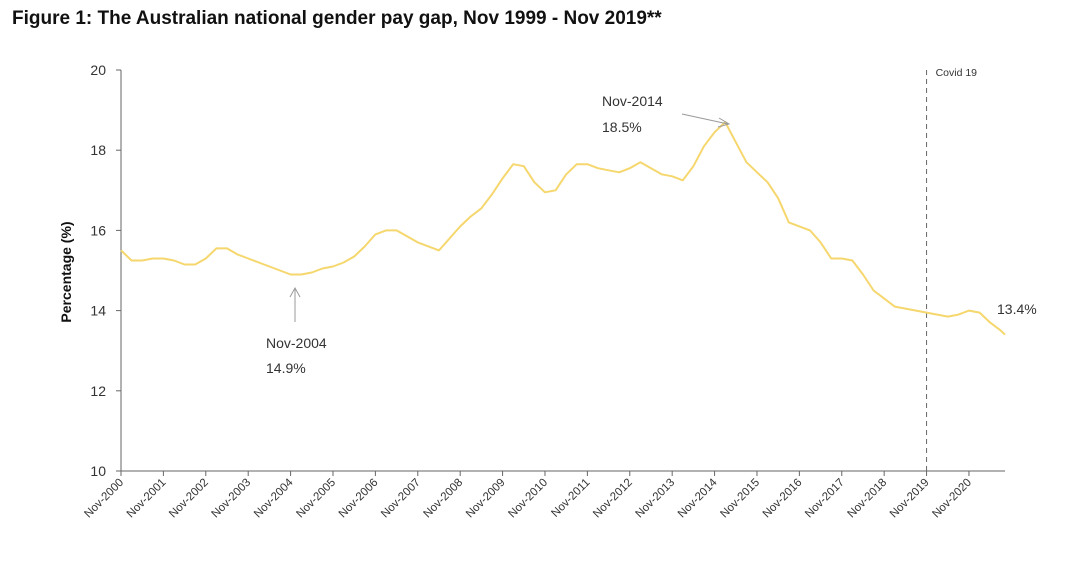 The image size is (1080, 566). What do you see at coordinates (740, 499) in the screenshot?
I see `x-tick-label: Nov-2015` at bounding box center [740, 499].